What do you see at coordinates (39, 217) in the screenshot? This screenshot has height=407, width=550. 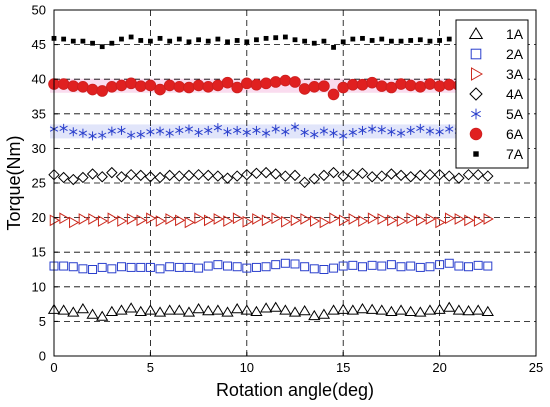 I see `y-tick-label: 20` at bounding box center [39, 217].